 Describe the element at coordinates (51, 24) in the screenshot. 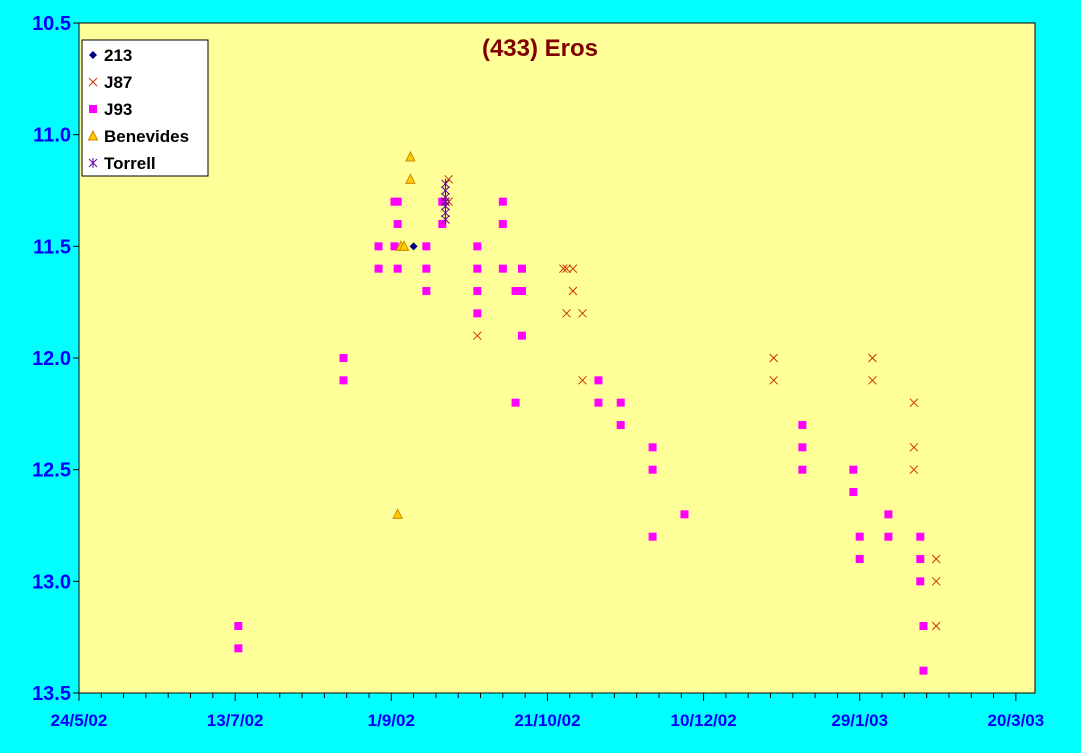

I see `y-tick-label: 10.5` at that location.